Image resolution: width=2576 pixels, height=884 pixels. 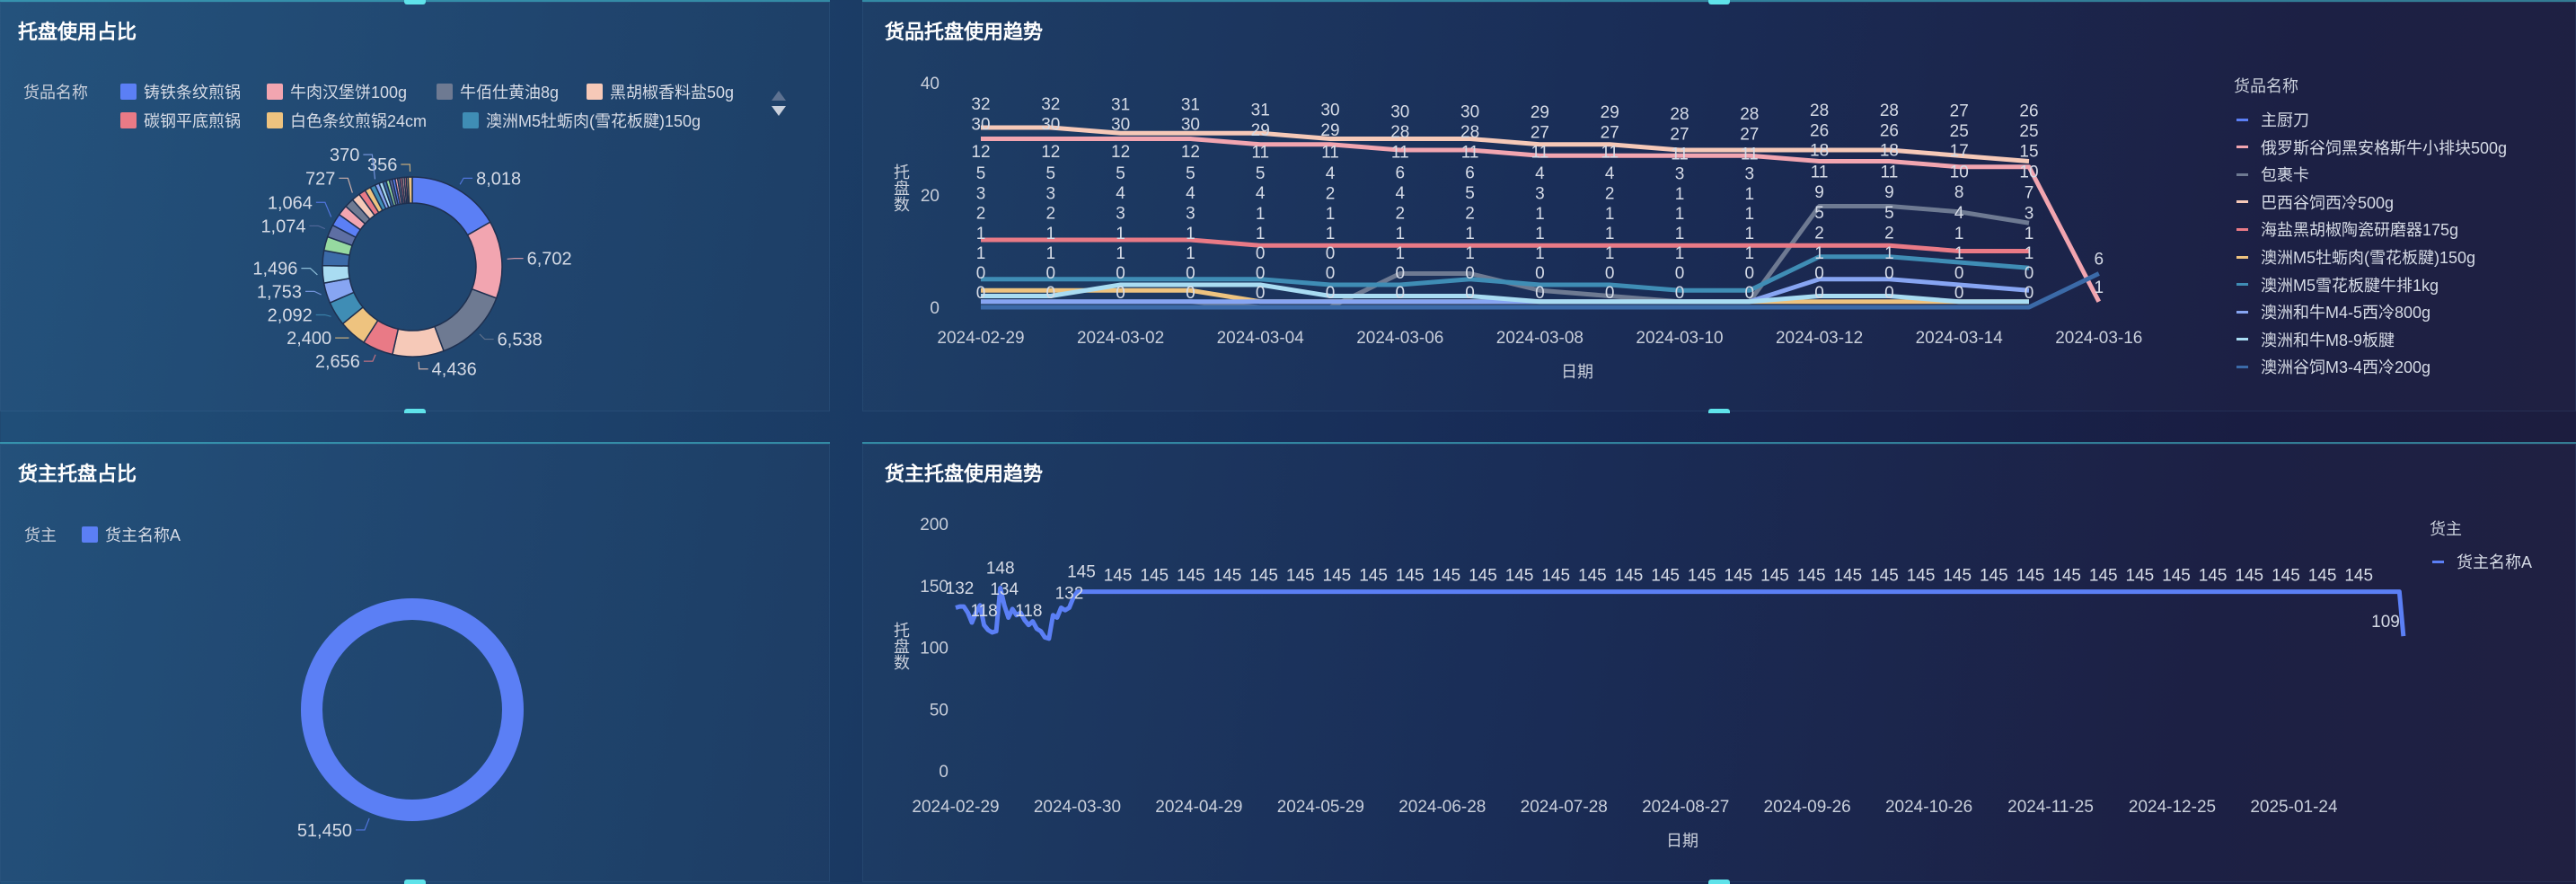 I want to click on data-label: 8, so click(x=1959, y=192).